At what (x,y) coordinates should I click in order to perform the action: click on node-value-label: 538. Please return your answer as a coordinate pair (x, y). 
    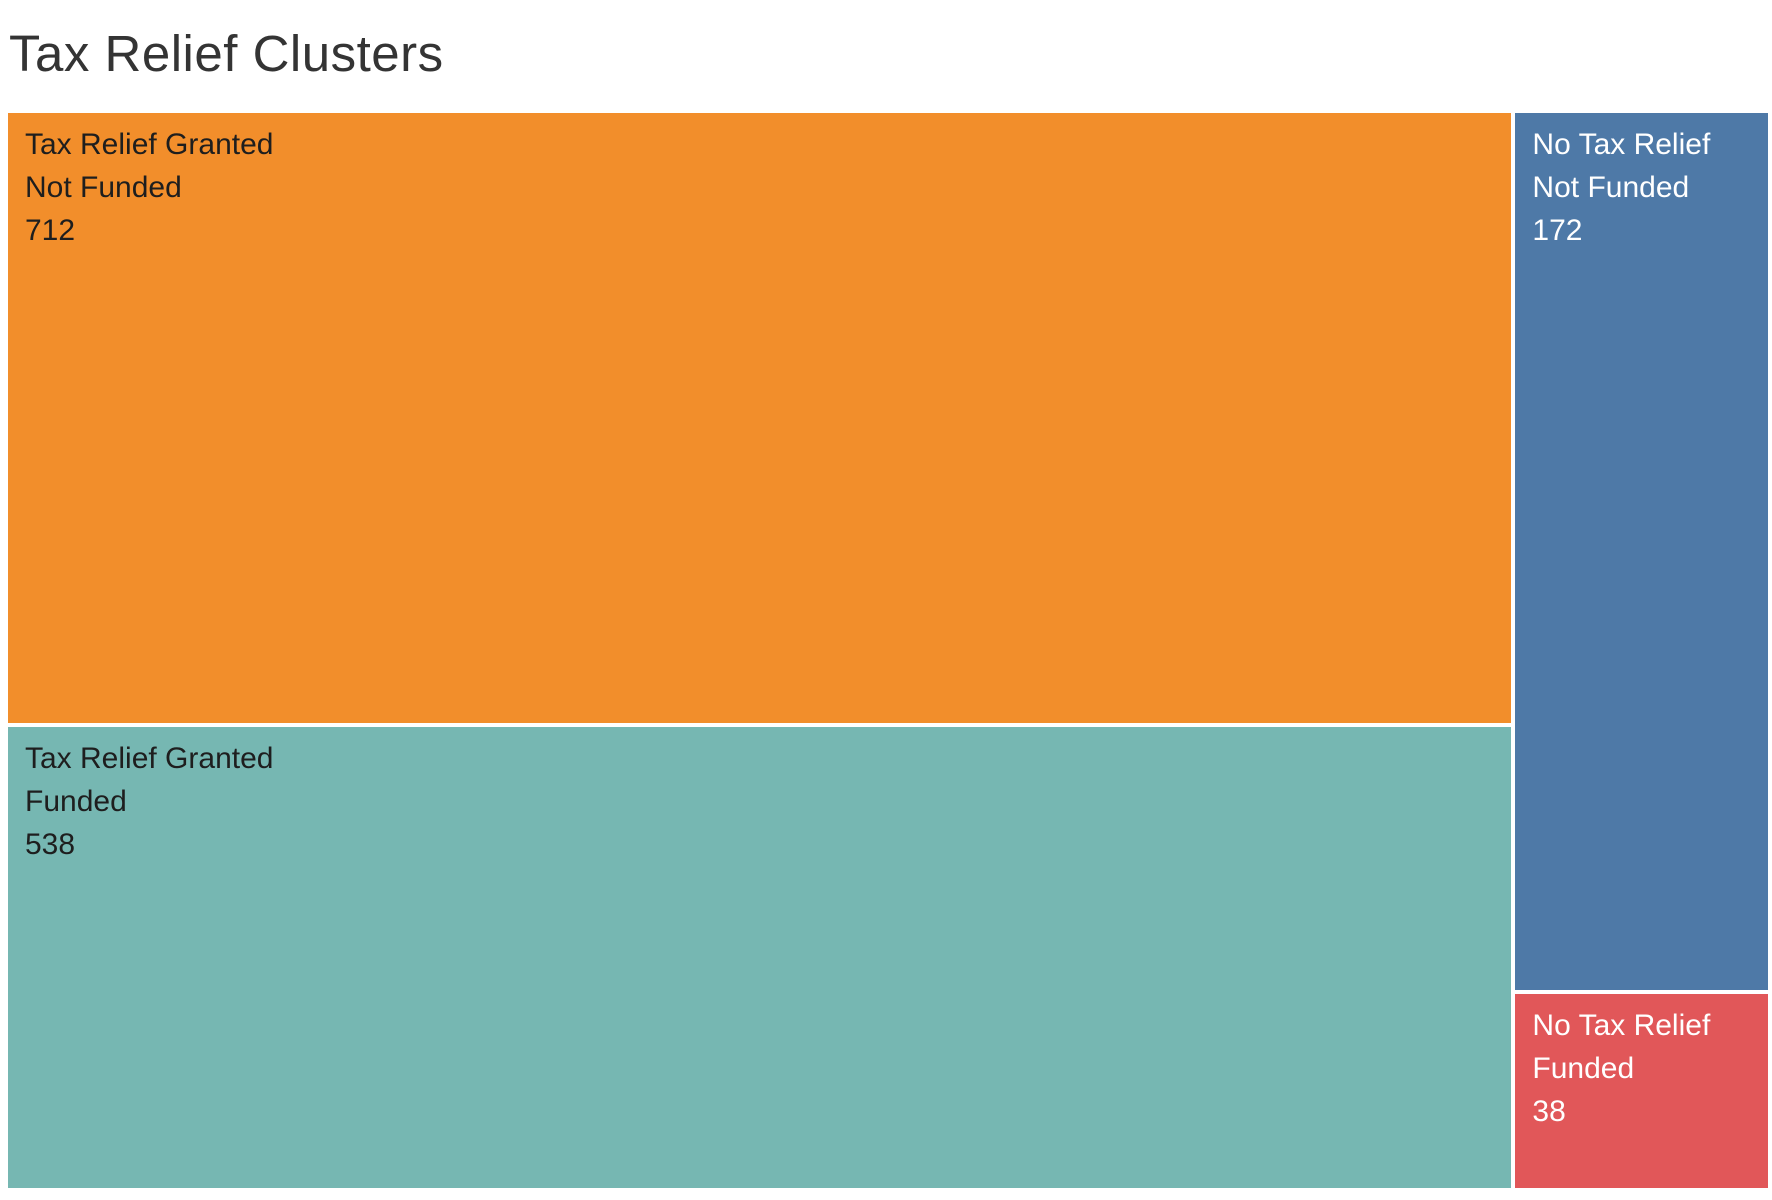
    Looking at the image, I should click on (50, 845).